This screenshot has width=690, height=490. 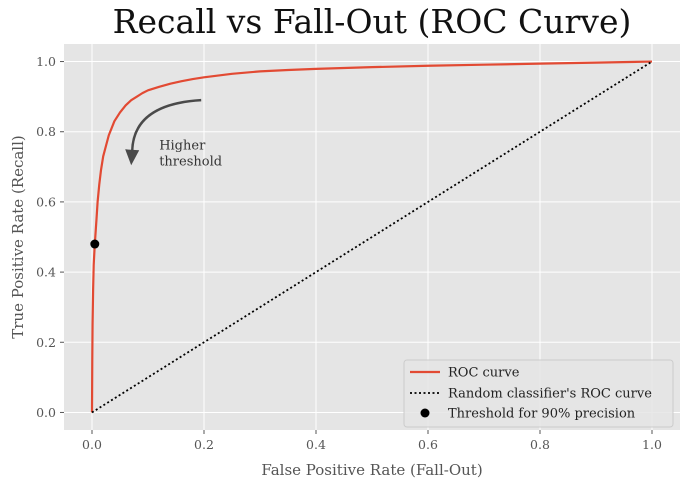 I want to click on y-ticks: 0.0 0.2 0.4 0.6 0.8 1.0, so click(x=50, y=237).